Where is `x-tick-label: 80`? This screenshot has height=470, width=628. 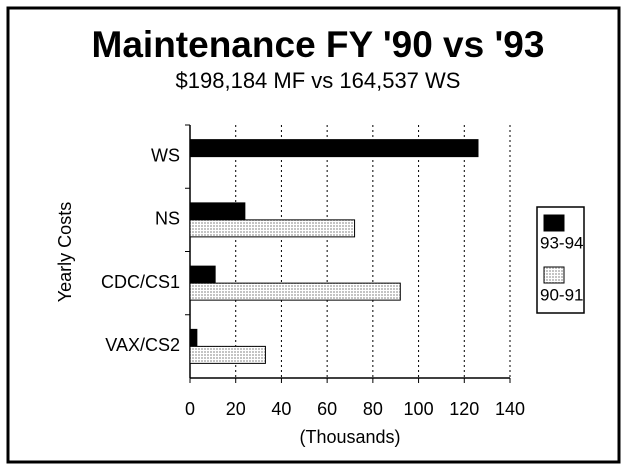 x-tick-label: 80 is located at coordinates (373, 409).